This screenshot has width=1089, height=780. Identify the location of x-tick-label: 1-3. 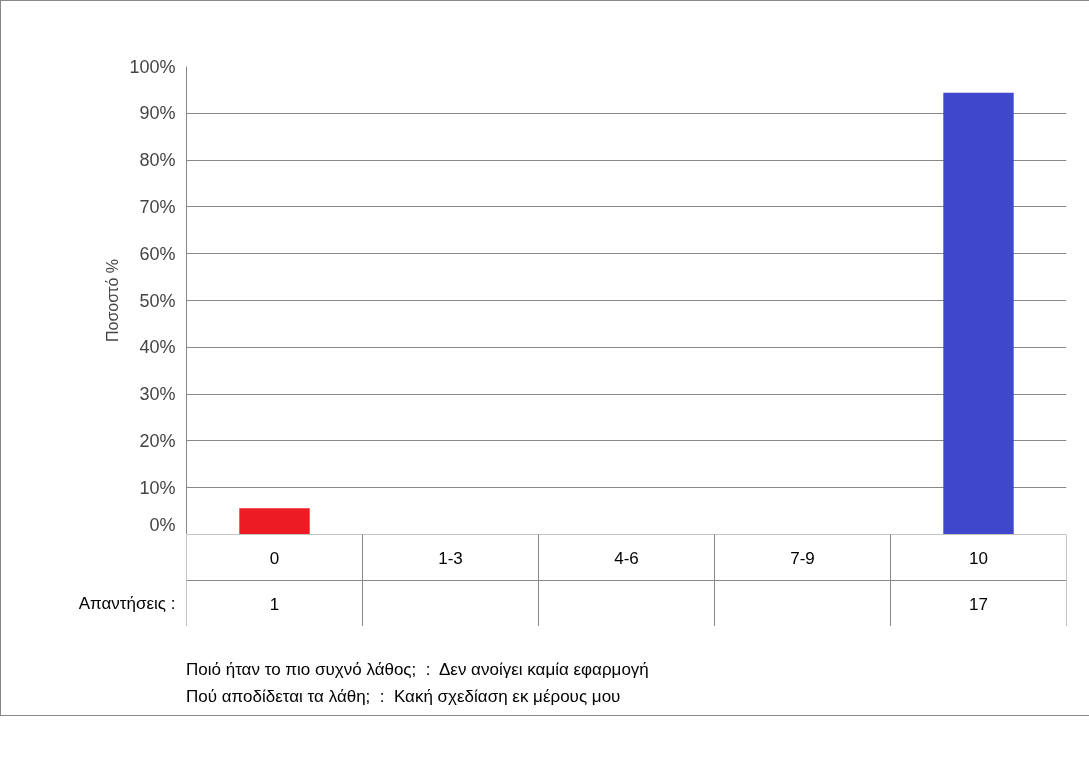
(450, 558).